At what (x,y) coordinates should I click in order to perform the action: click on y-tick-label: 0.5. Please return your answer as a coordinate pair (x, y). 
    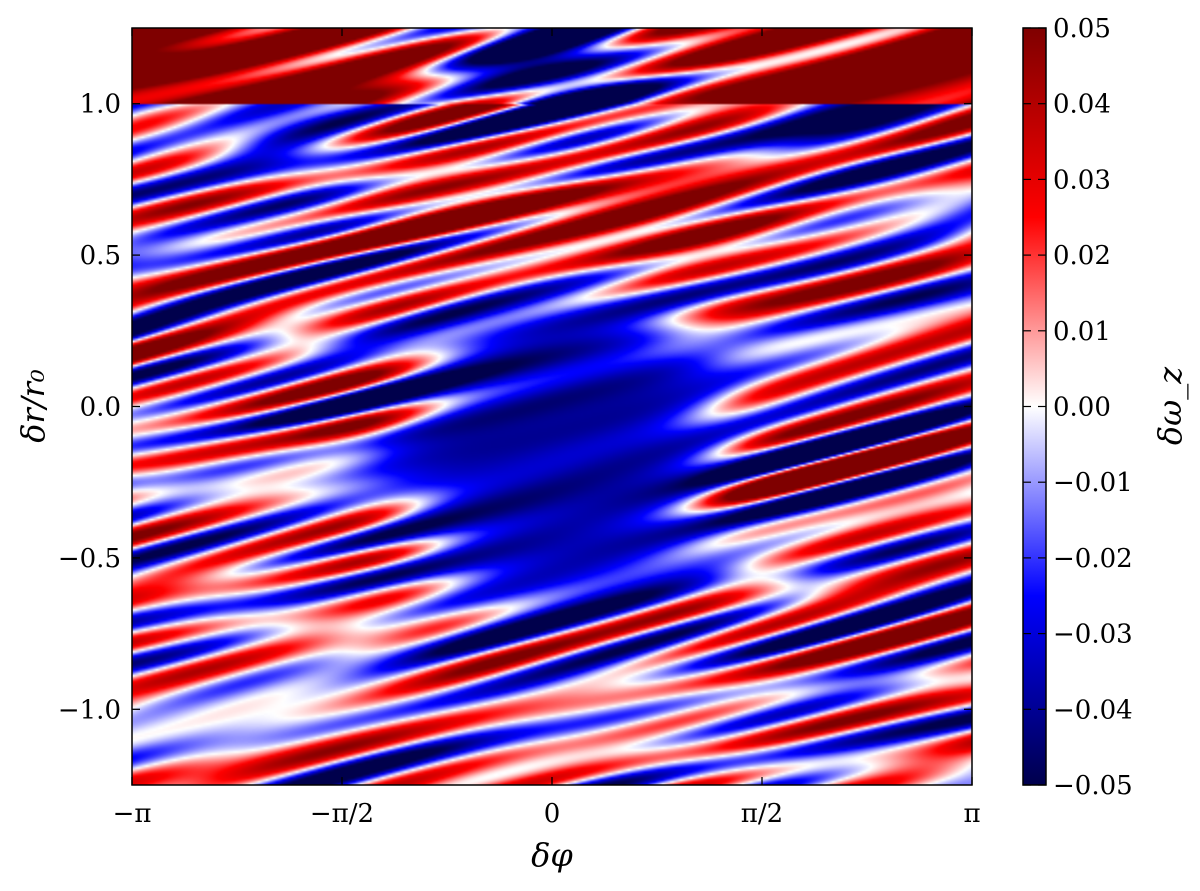
    Looking at the image, I should click on (100, 256).